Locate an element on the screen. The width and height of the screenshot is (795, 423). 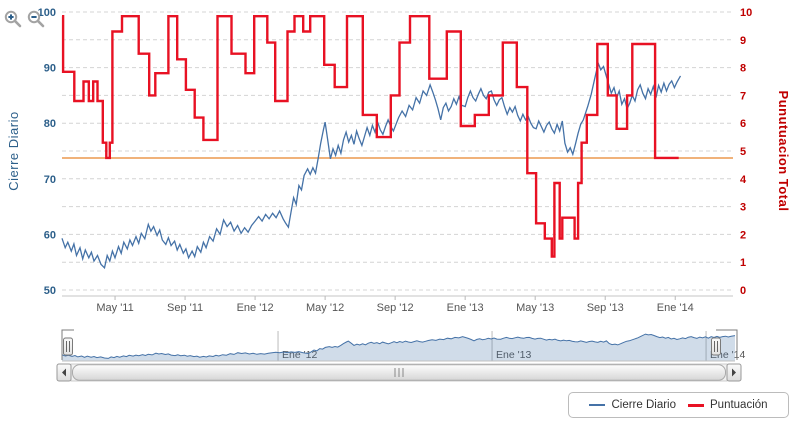
y-right-label: 3 is located at coordinates (743, 208).